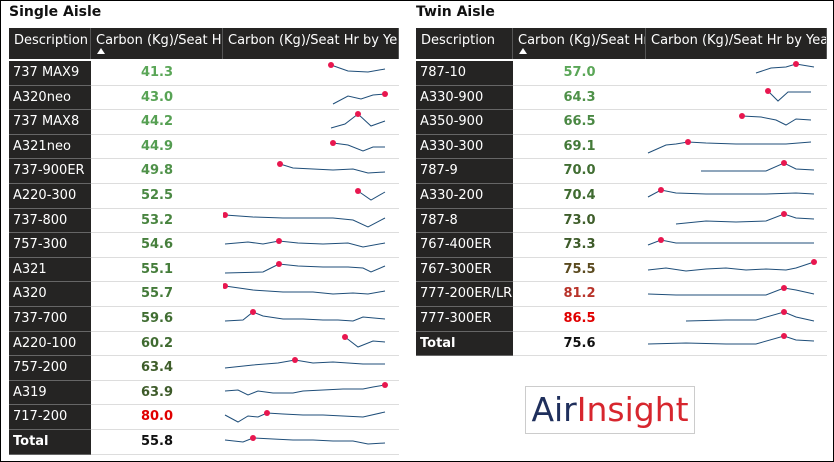 Image resolution: width=834 pixels, height=462 pixels. What do you see at coordinates (157, 368) in the screenshot?
I see `row-value: 63.4` at bounding box center [157, 368].